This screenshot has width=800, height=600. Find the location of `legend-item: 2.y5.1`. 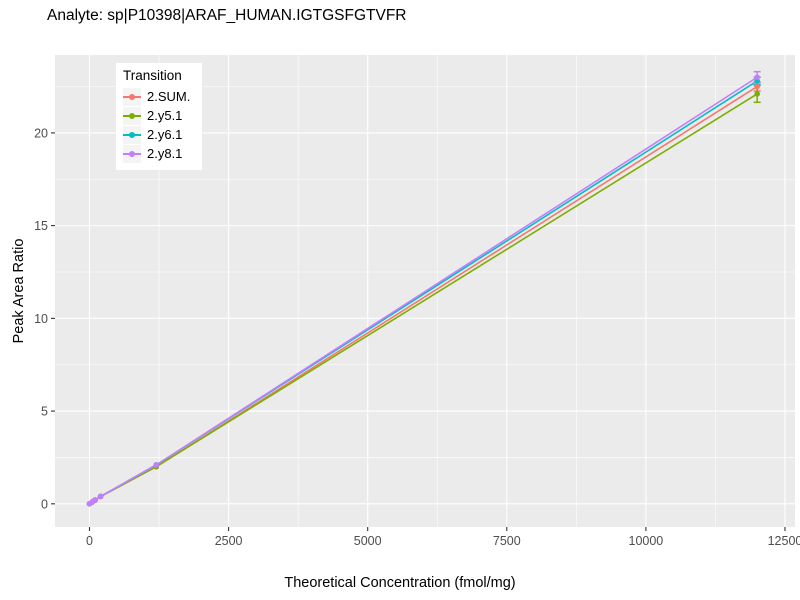

legend-item: 2.y5.1 is located at coordinates (156, 115).